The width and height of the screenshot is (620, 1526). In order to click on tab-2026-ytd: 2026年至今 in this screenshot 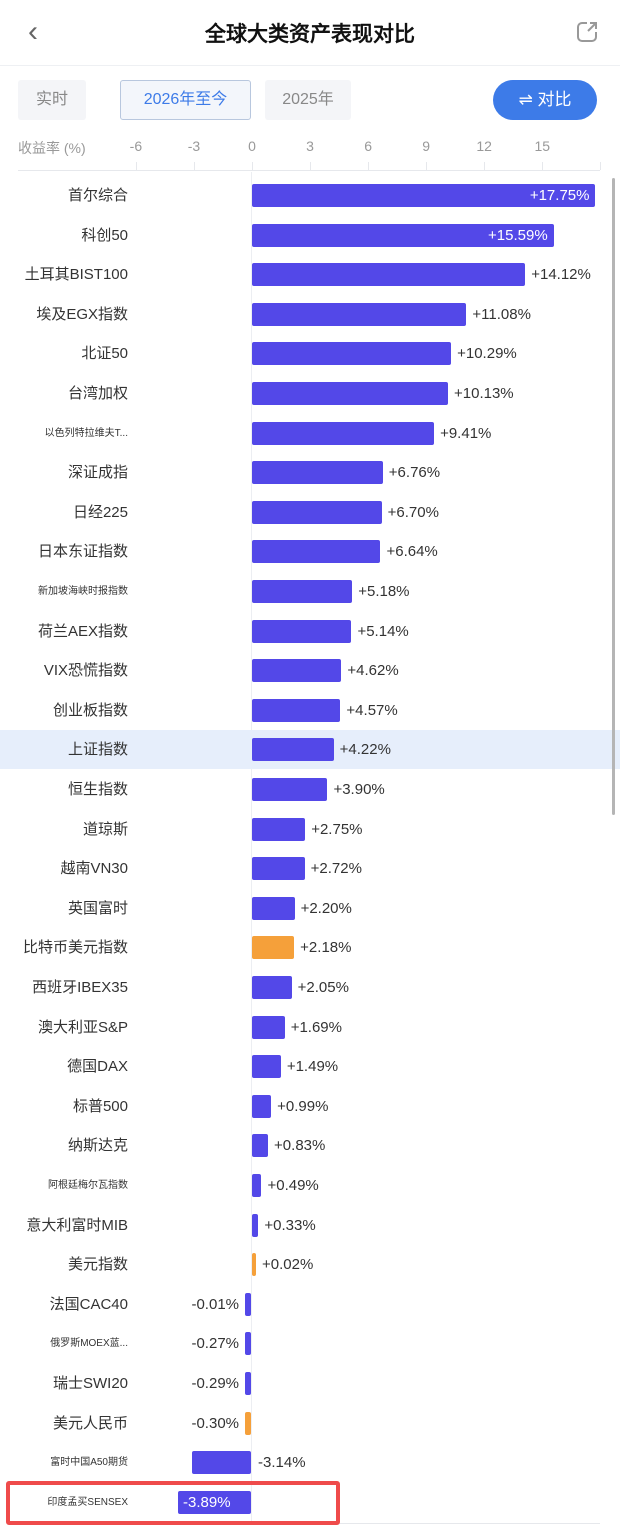, I will do `click(185, 100)`.